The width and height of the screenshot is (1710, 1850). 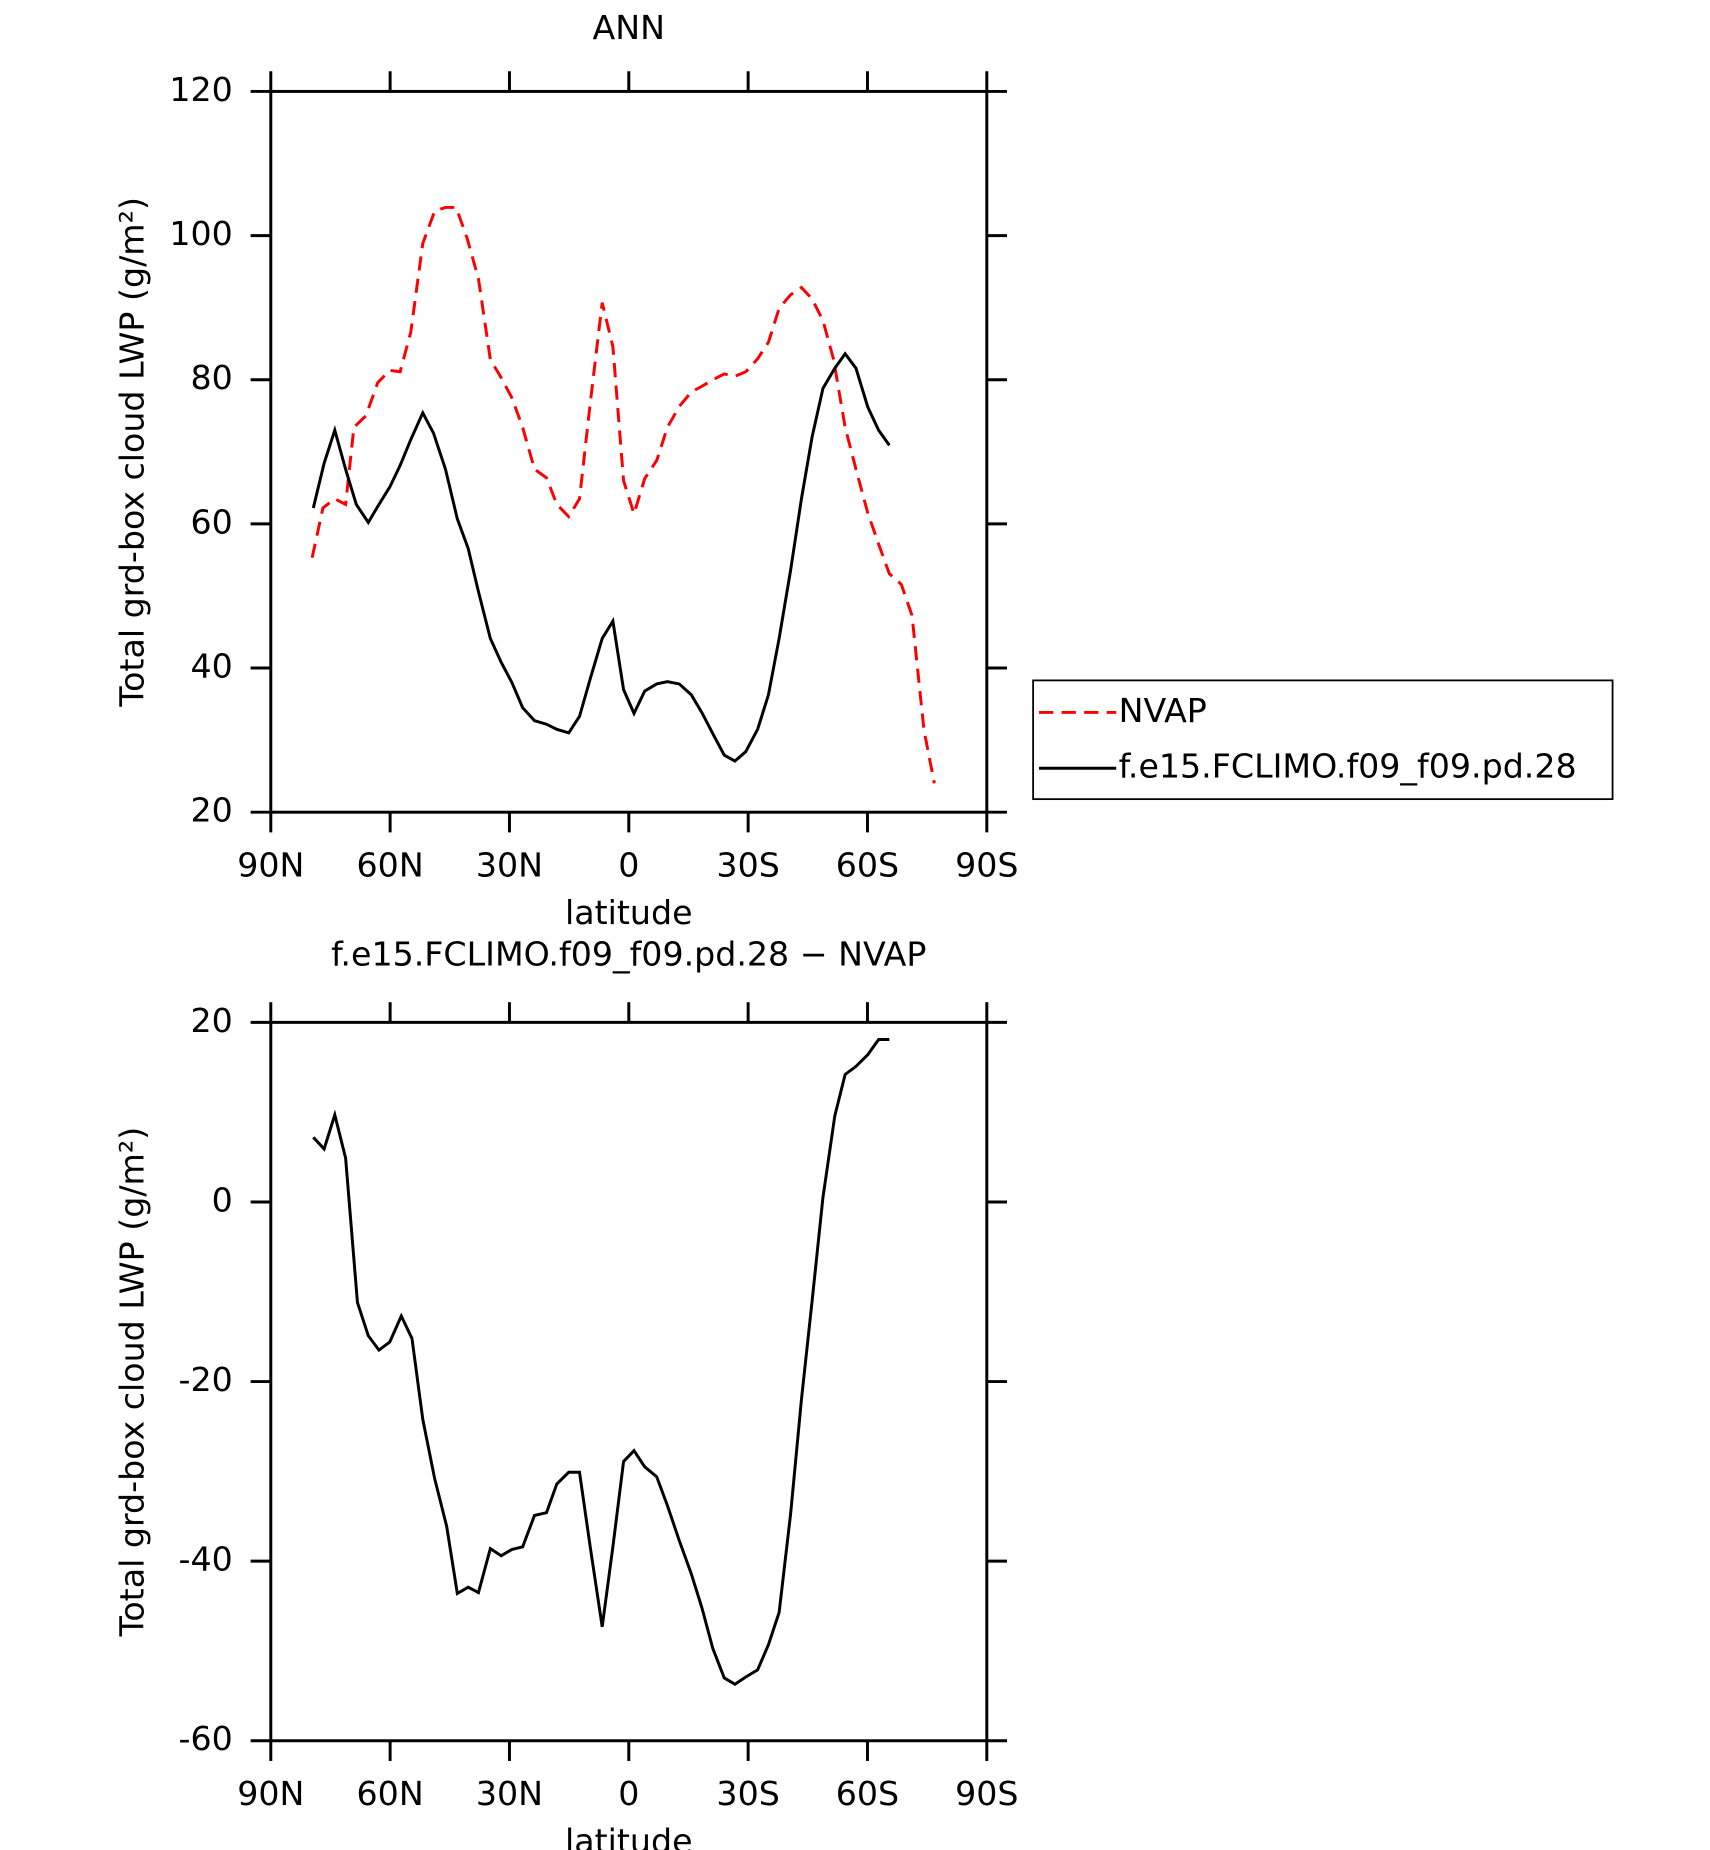 I want to click on chart-title: ANN, so click(x=629, y=27).